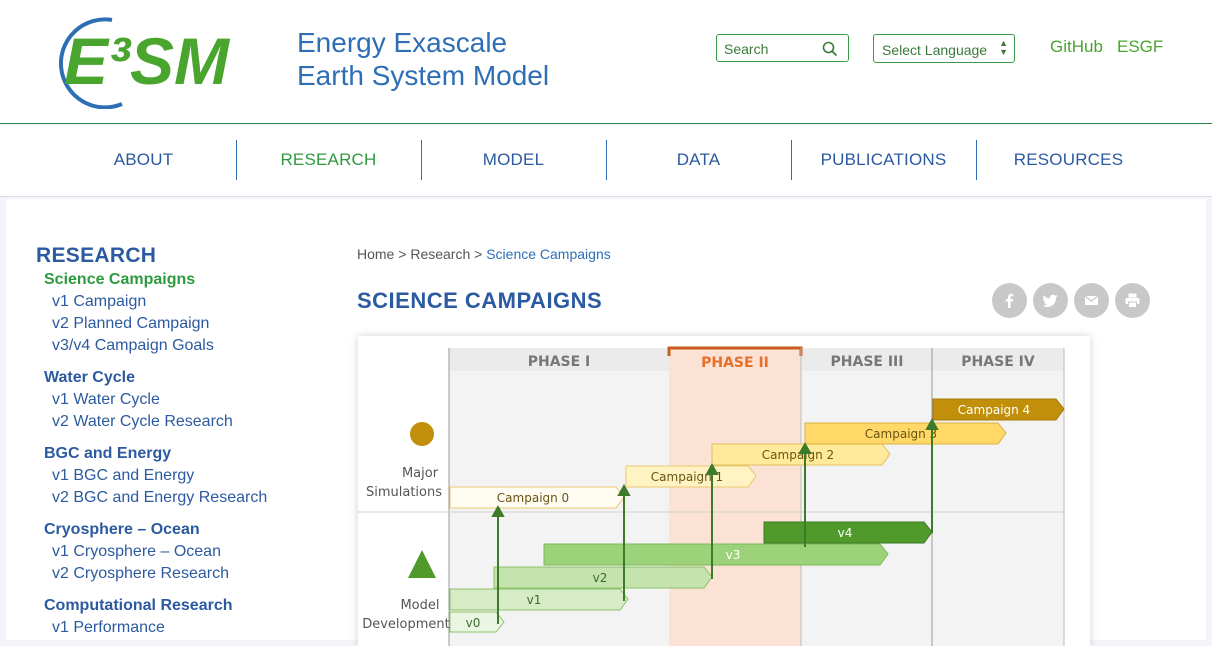  Describe the element at coordinates (108, 453) in the screenshot. I see `sidebar-heading-bgc-energy: BGC and Energy` at that location.